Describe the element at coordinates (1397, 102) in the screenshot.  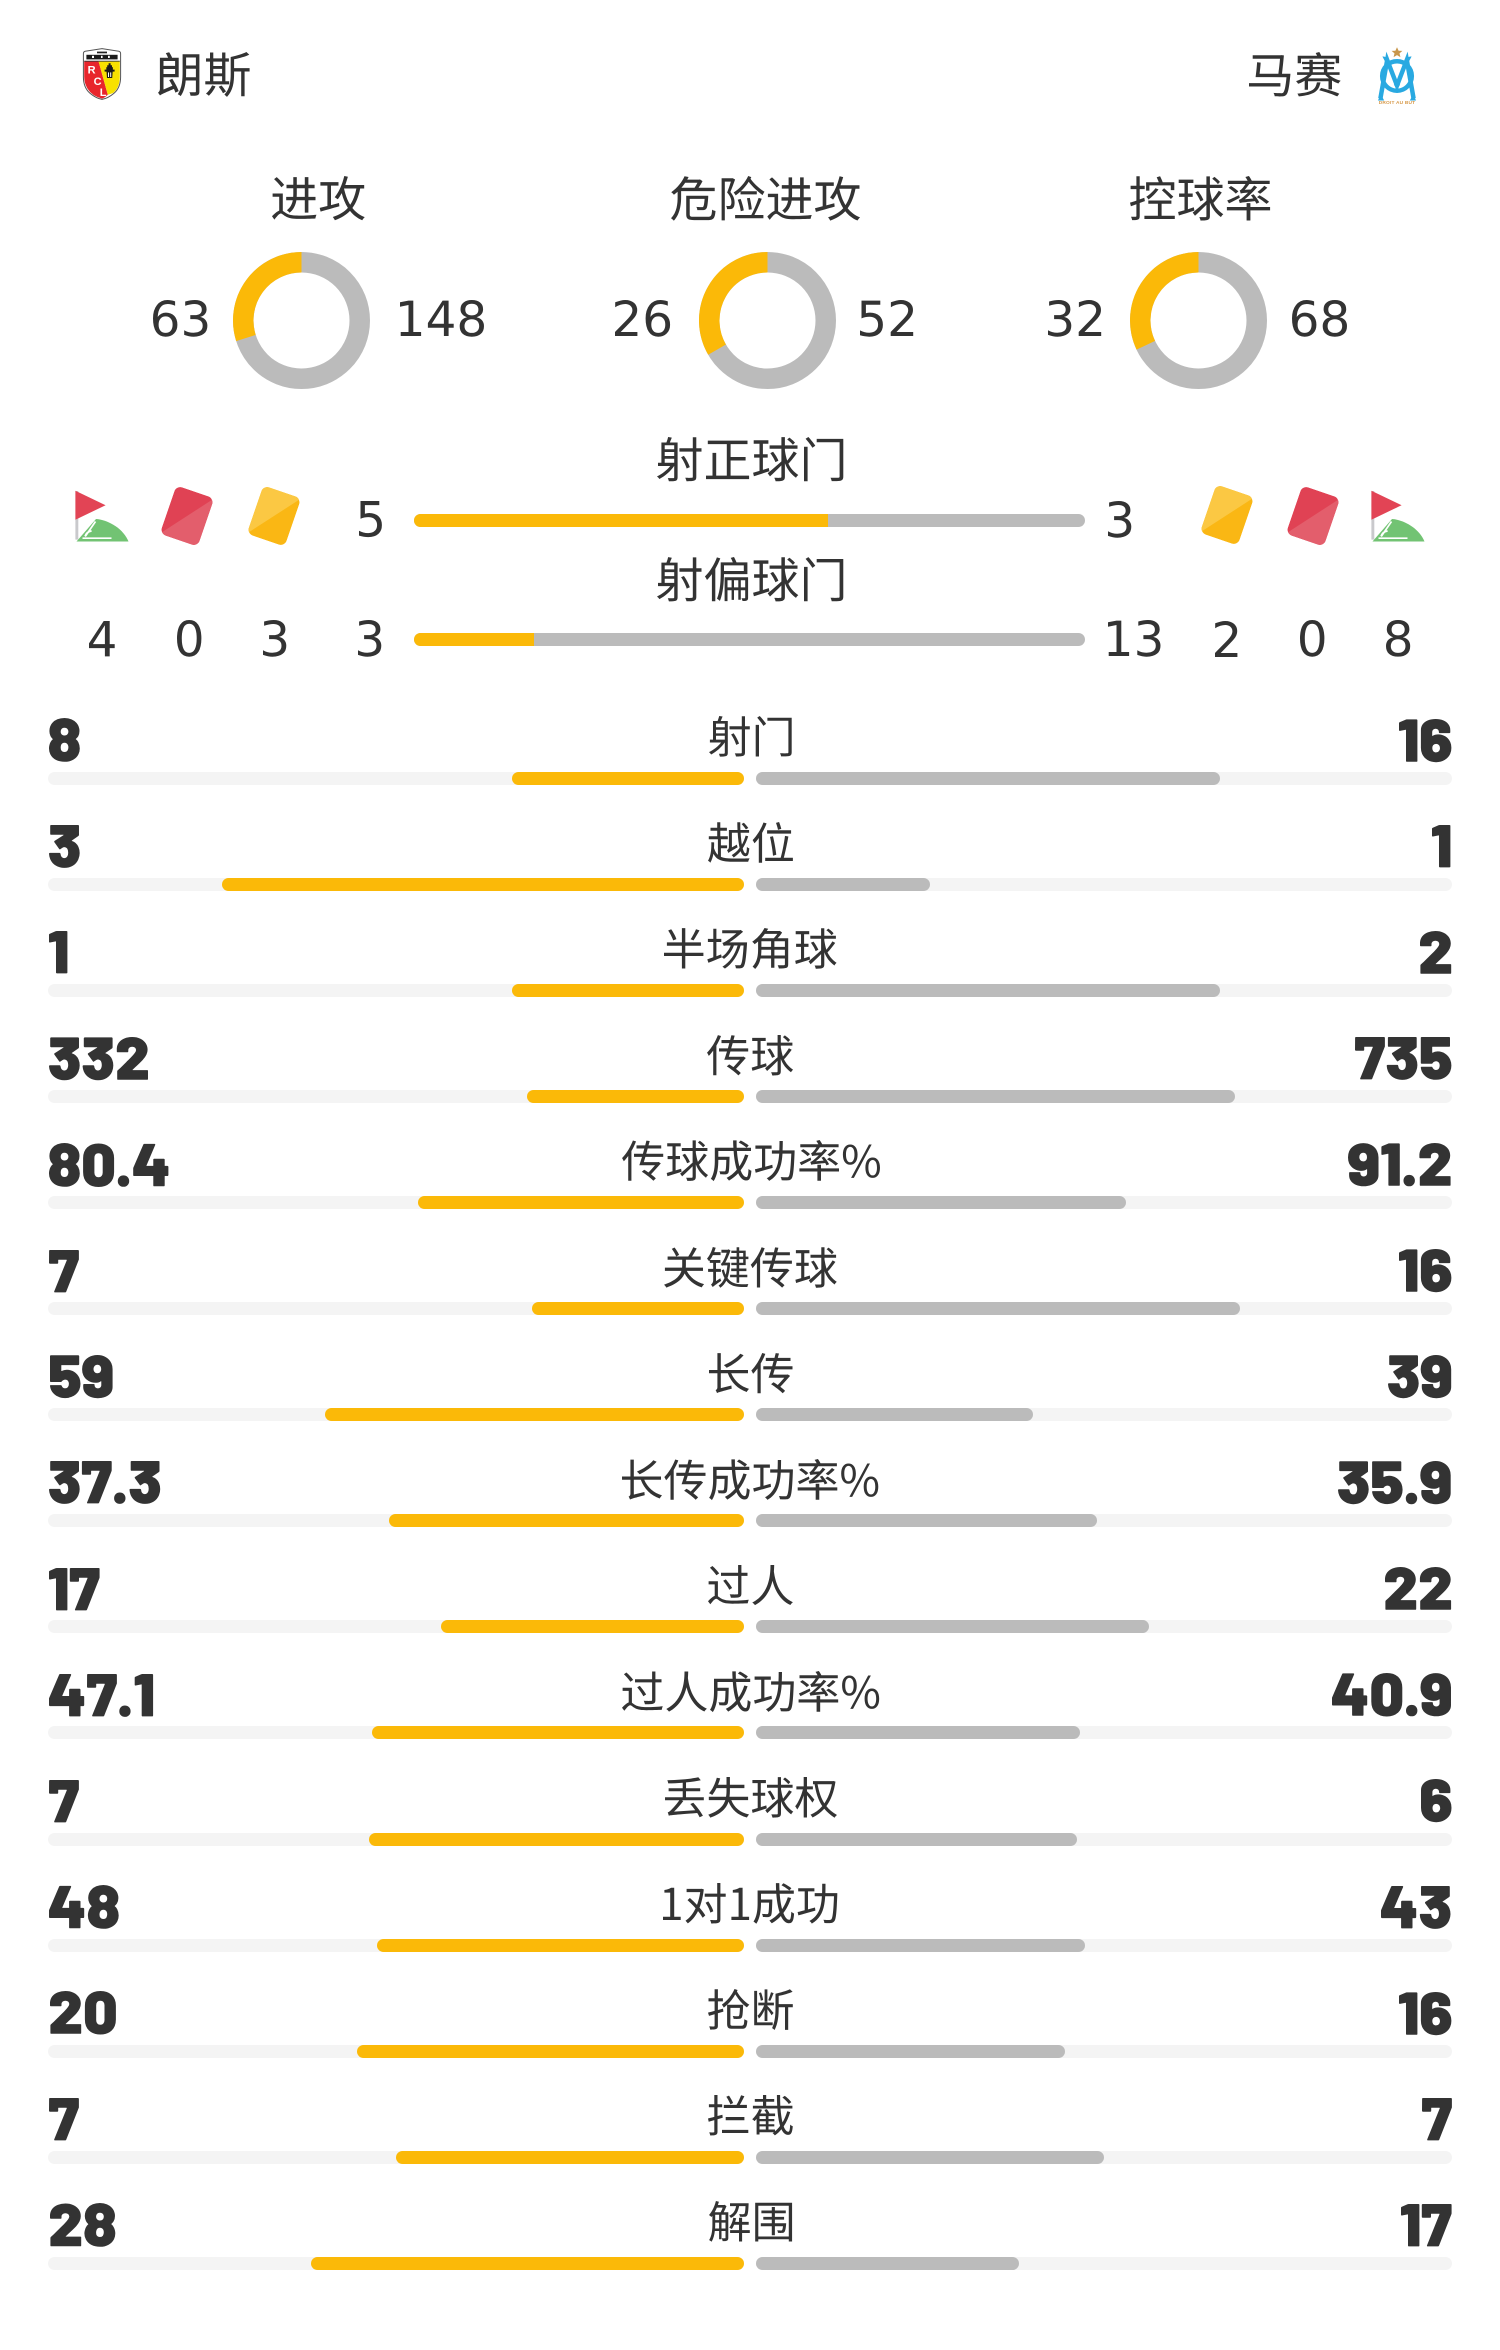
I see `svg-text: DROIT AU BUT` at that location.